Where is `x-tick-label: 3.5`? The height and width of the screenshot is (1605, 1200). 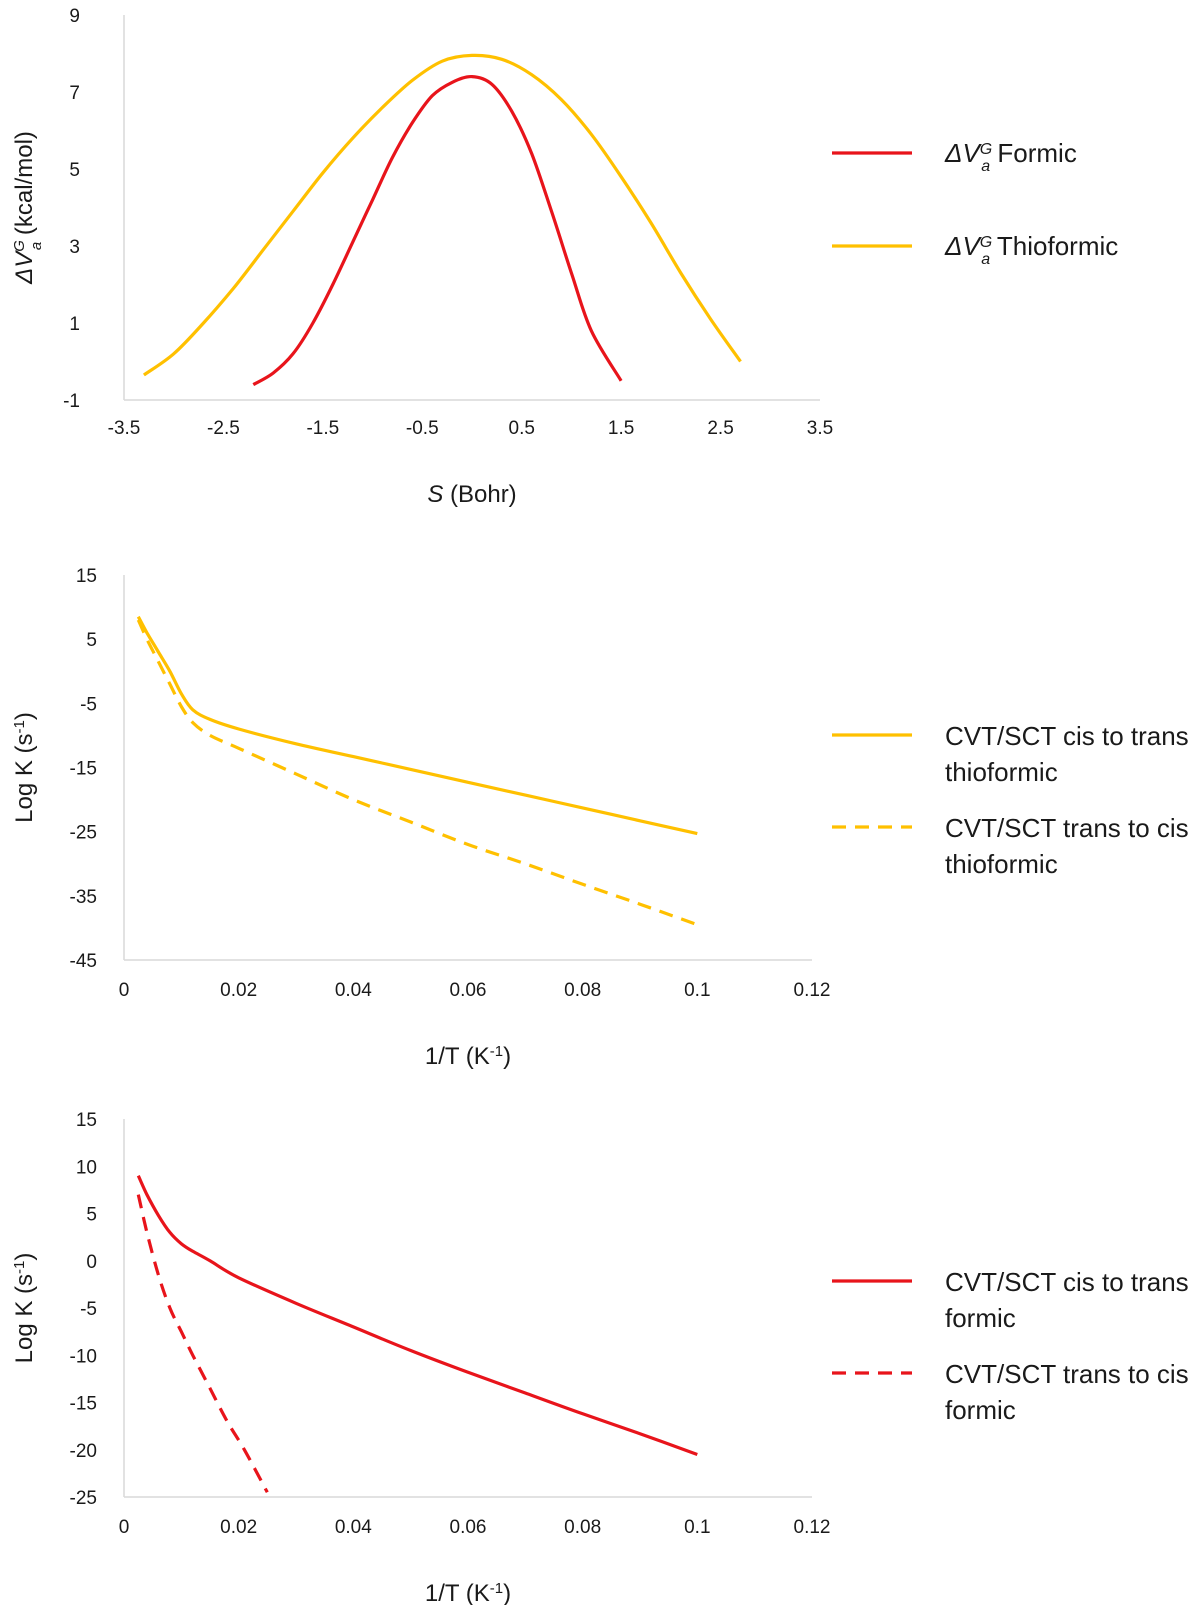 x-tick-label: 3.5 is located at coordinates (820, 428).